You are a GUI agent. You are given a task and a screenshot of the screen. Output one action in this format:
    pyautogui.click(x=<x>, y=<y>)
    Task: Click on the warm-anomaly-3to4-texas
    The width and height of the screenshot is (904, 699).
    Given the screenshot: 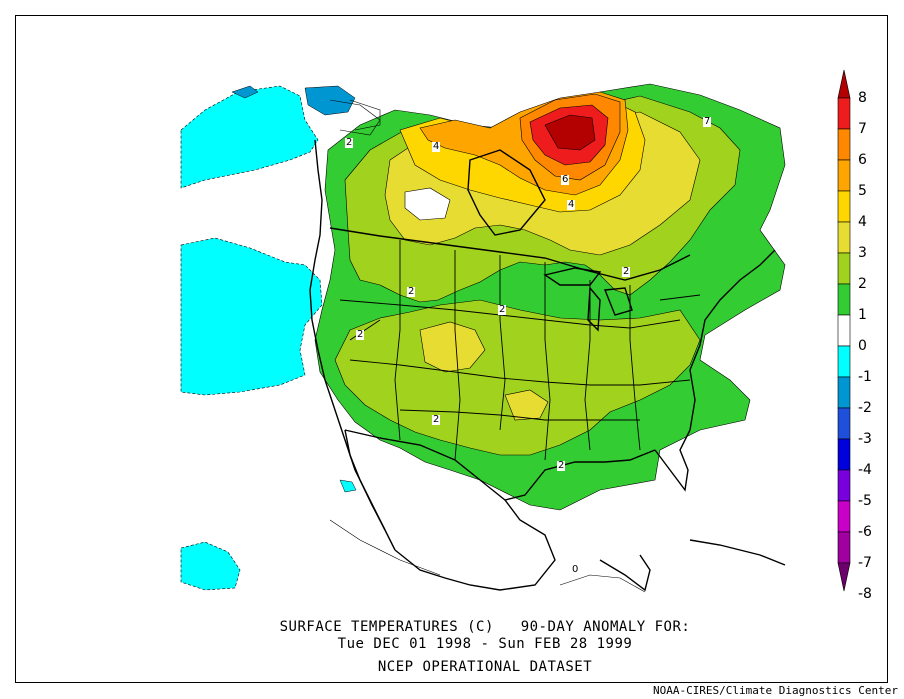 What is the action you would take?
    pyautogui.click(x=526, y=405)
    